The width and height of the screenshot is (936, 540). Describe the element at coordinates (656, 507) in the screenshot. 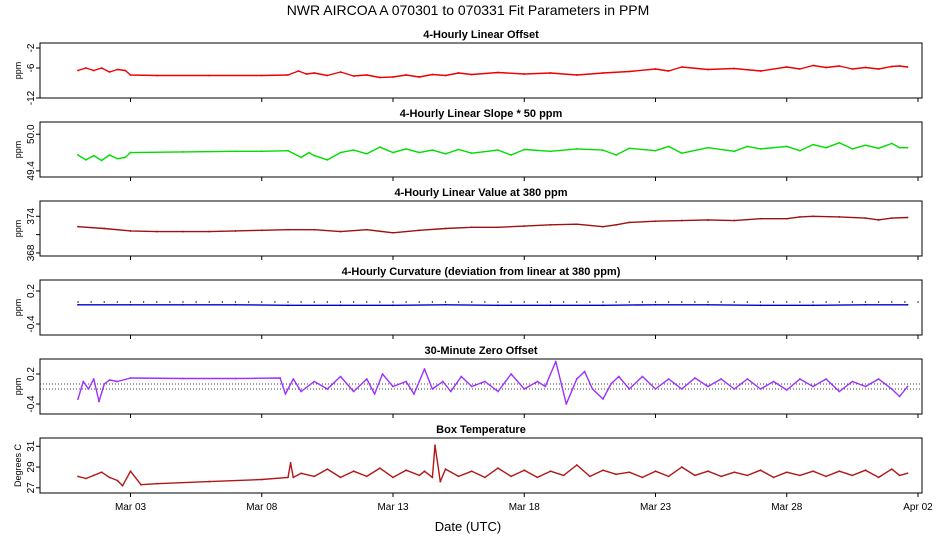

I see `x-tick-label: Mar 23` at that location.